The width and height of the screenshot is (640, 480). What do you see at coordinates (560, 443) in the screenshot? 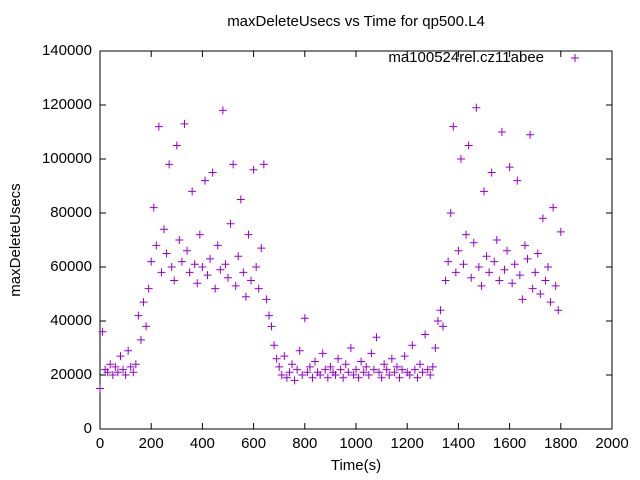
I see `x-tick-label: 1800` at bounding box center [560, 443].